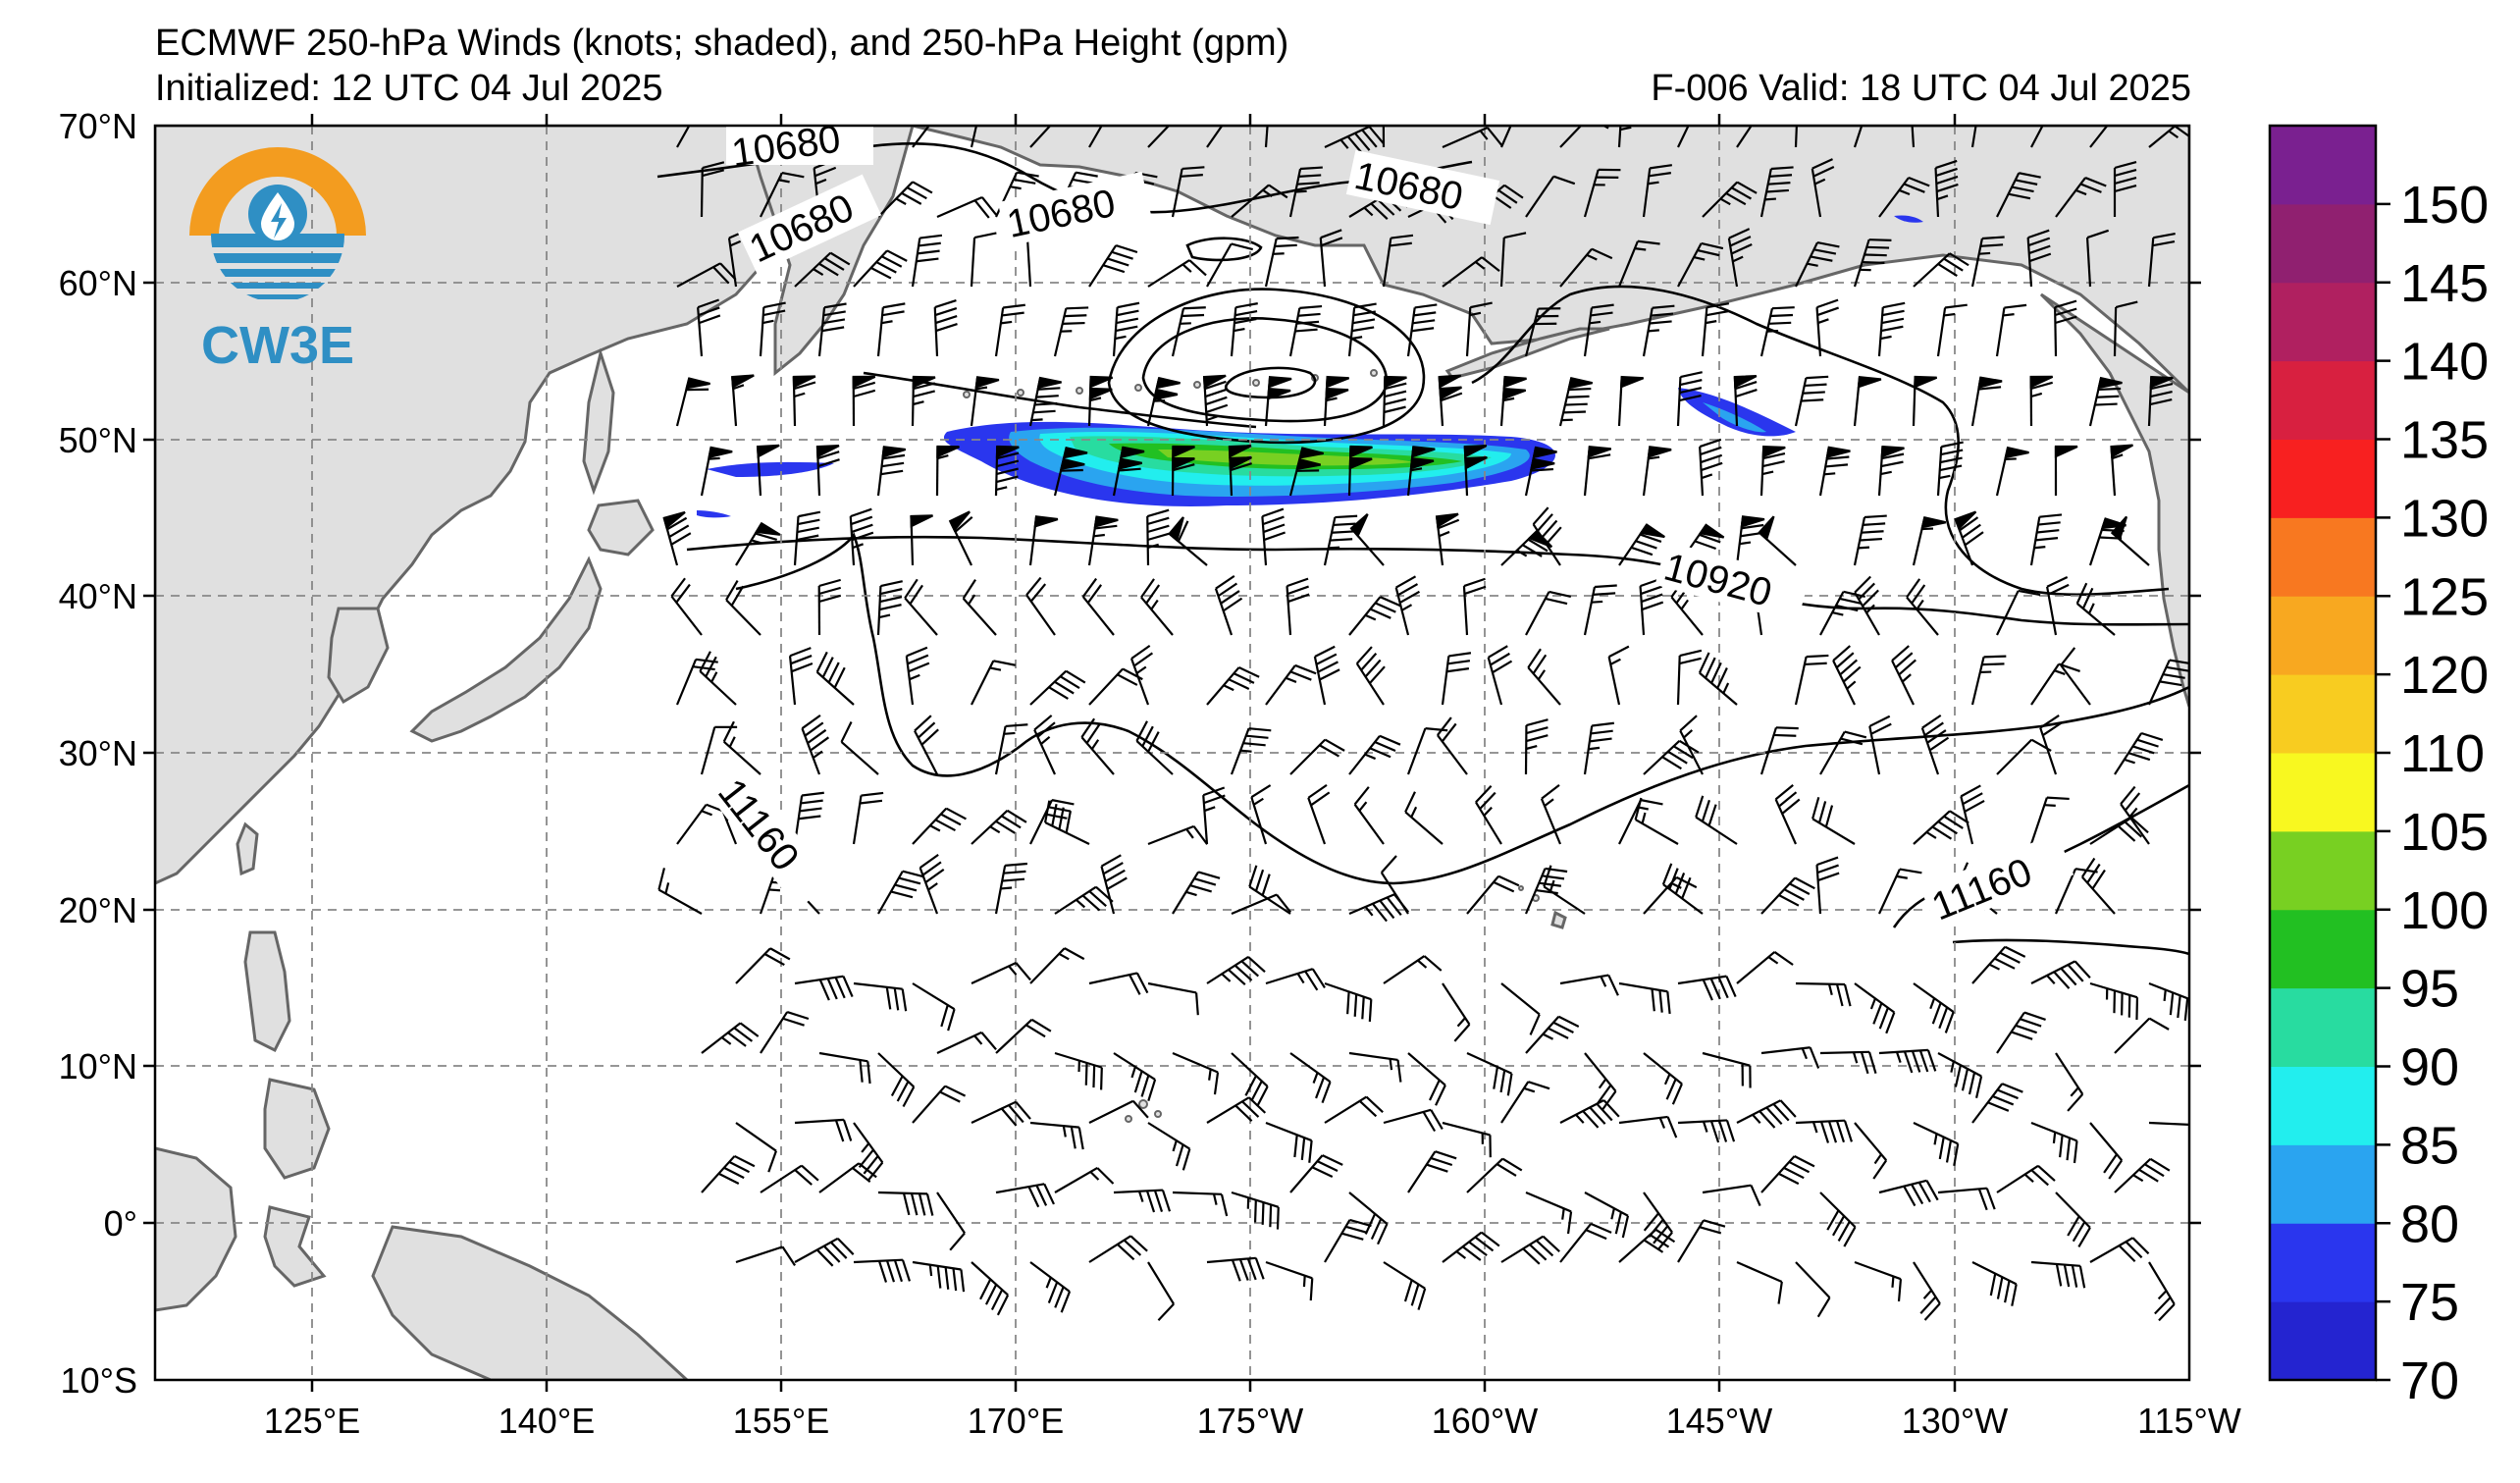  Describe the element at coordinates (277, 192) in the screenshot. I see `logo-ring-icon` at that location.